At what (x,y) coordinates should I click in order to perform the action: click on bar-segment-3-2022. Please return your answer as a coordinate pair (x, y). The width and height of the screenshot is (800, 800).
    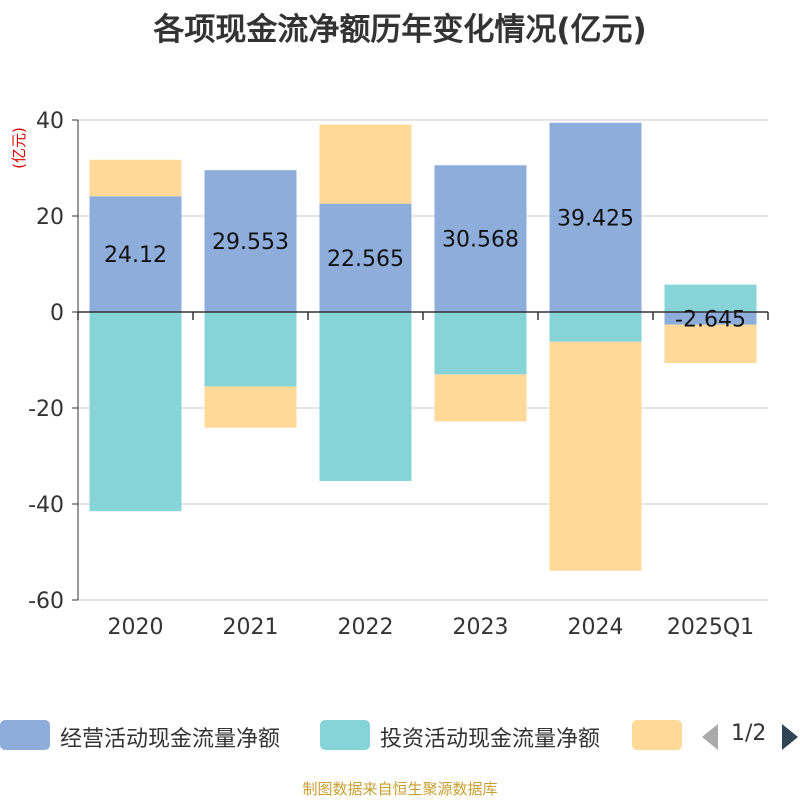
    Looking at the image, I should click on (365, 164).